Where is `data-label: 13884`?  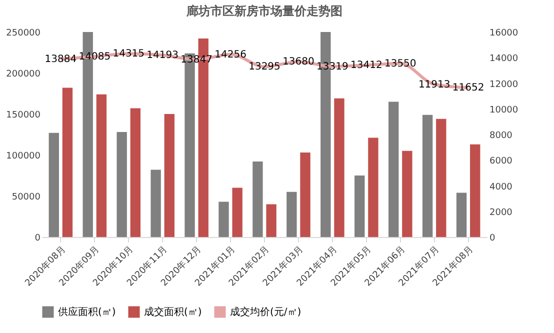 data-label: 13884 is located at coordinates (60, 60).